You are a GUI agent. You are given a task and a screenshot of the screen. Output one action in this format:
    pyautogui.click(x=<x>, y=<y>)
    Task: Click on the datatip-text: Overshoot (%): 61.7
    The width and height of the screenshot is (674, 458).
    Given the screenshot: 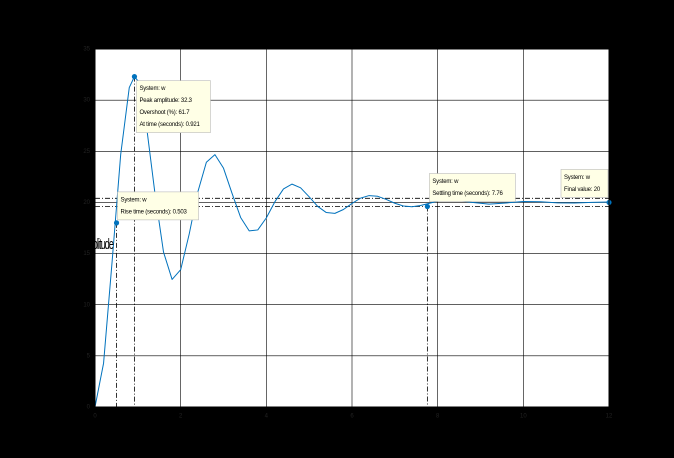 What is the action you would take?
    pyautogui.click(x=164, y=113)
    